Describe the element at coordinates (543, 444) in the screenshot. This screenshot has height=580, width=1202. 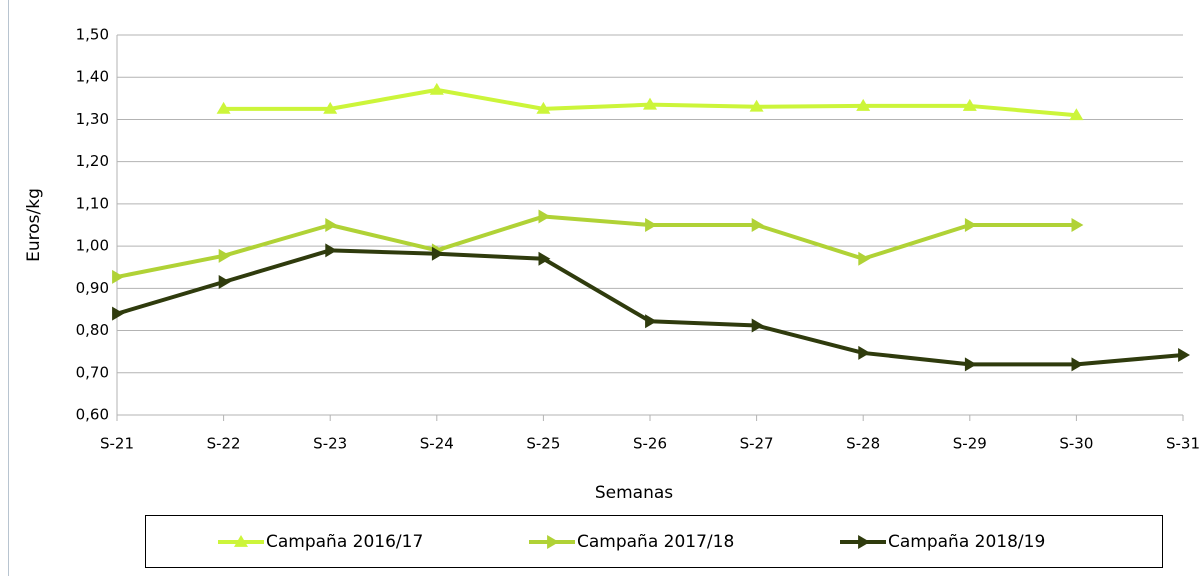
I see `x-tick-label: S-25` at that location.